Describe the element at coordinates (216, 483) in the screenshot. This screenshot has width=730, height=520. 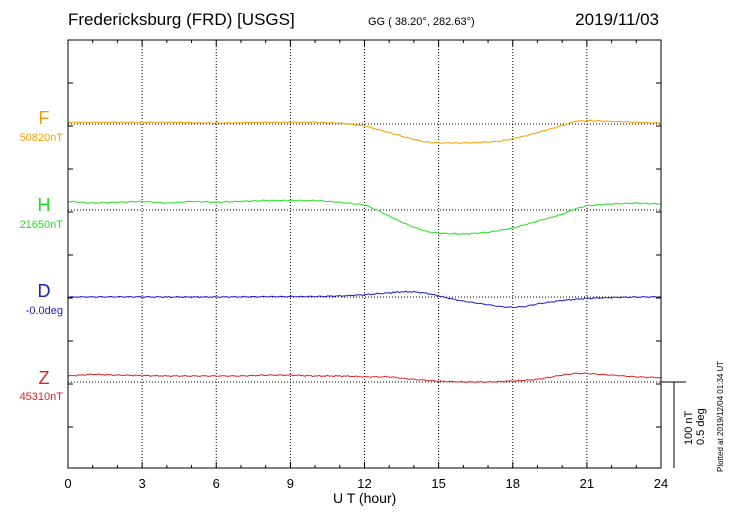
I see `x-tick-label: 6` at that location.